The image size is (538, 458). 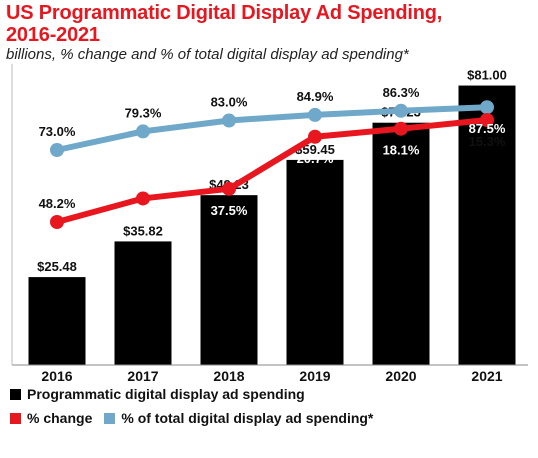 I want to click on bar-label-2016: $25.48, so click(x=57, y=266).